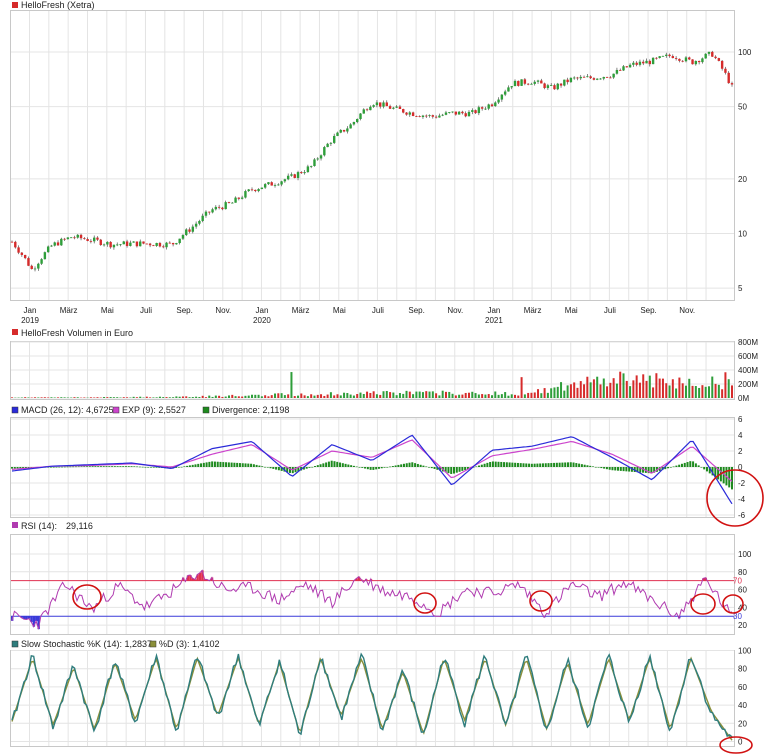 The height and width of the screenshot is (754, 771). I want to click on x-tick-year: 2021, so click(494, 320).